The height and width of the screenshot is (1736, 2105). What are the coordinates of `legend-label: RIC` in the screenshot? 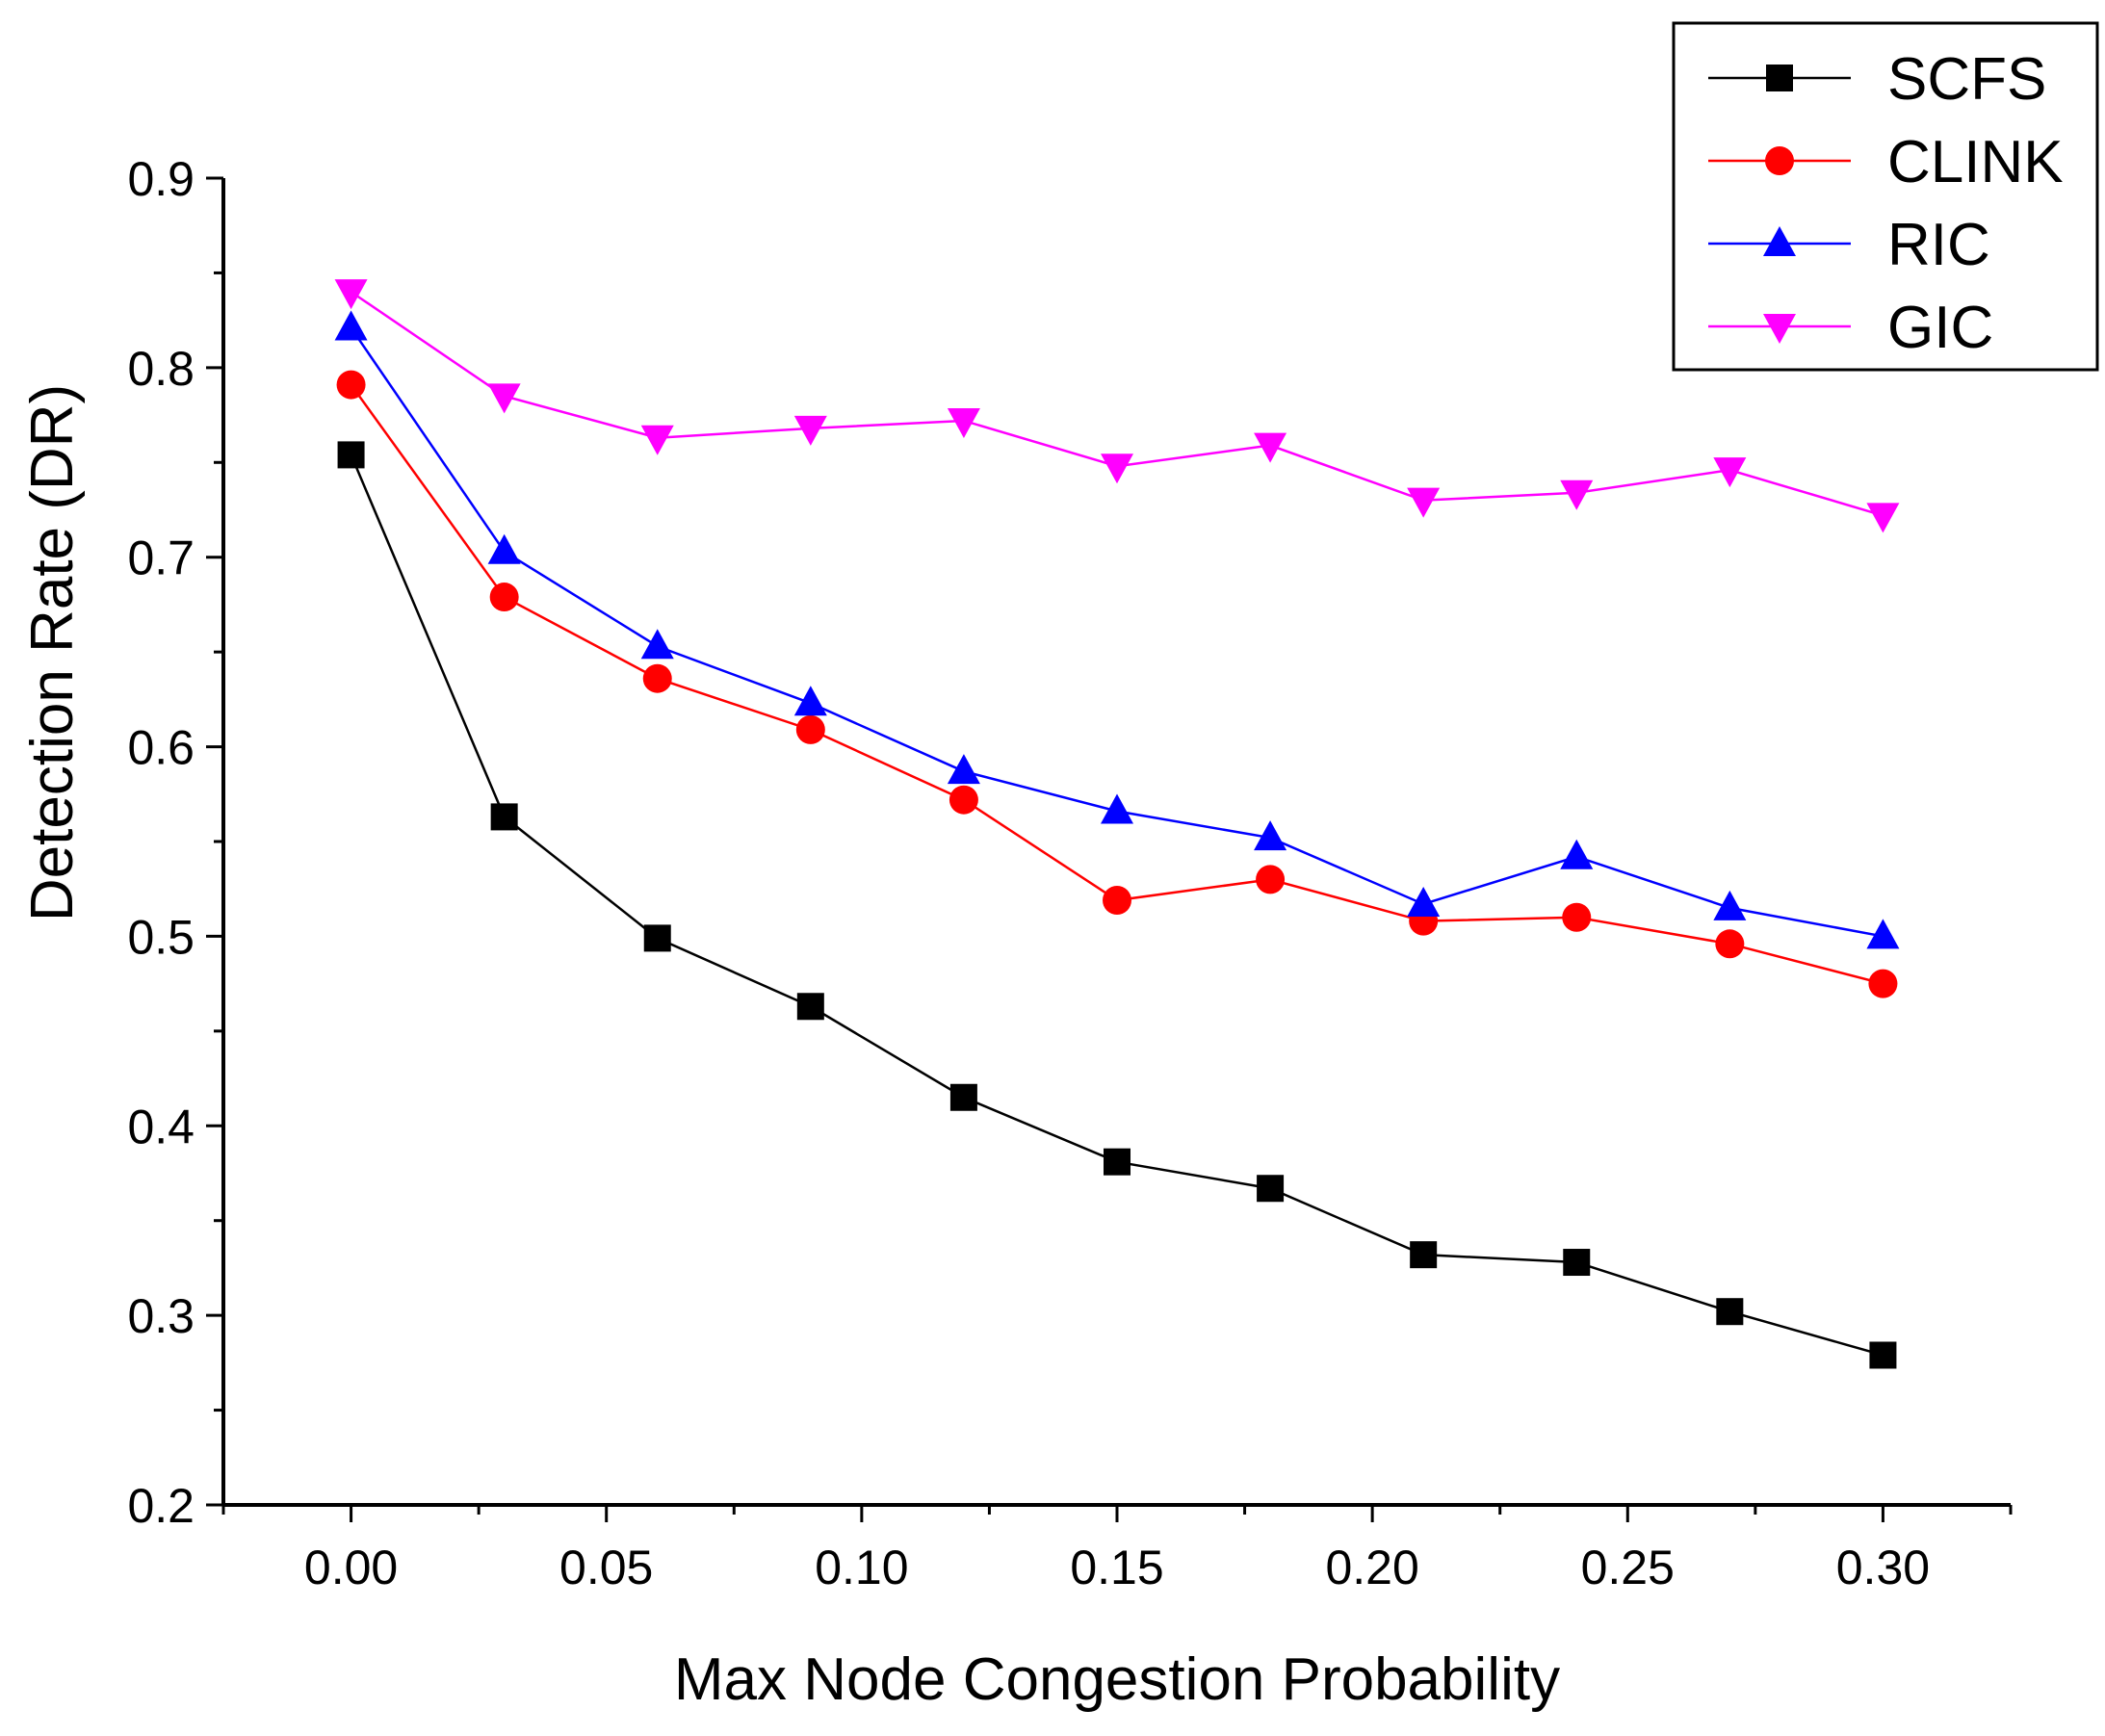 It's located at (1938, 245).